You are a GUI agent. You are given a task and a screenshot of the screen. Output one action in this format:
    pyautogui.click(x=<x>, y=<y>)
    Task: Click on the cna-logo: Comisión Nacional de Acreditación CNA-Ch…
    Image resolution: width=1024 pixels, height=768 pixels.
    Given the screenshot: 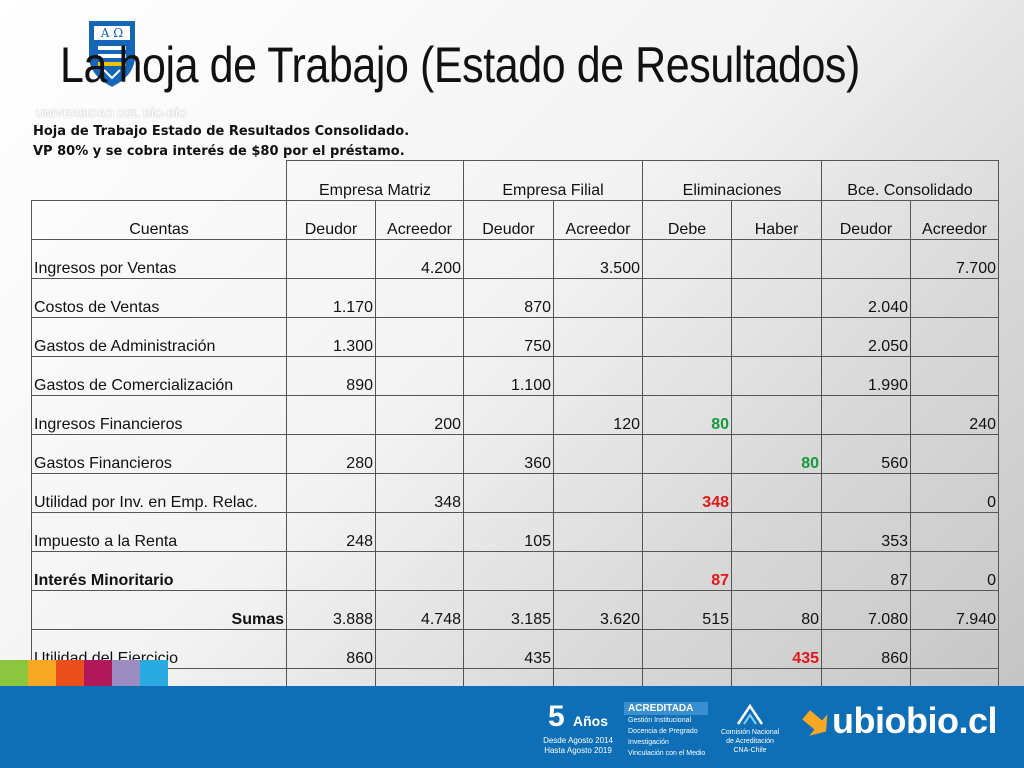 What is the action you would take?
    pyautogui.click(x=750, y=733)
    